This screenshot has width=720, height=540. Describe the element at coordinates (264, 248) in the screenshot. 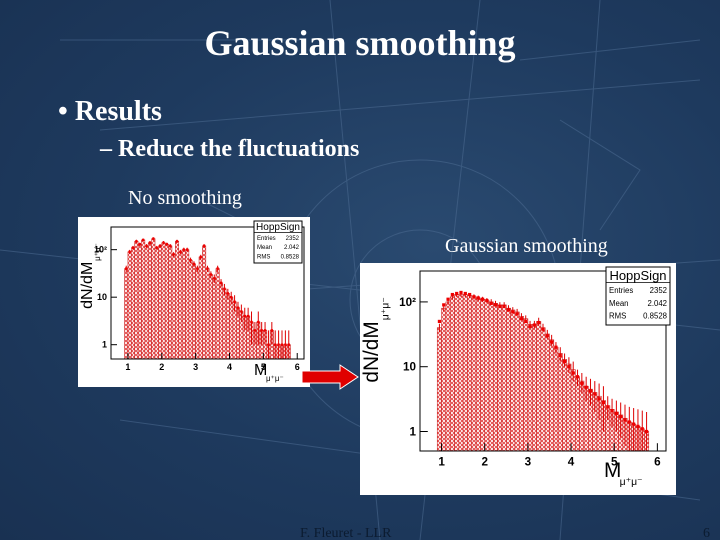

I see `stats-label: Mean` at that location.